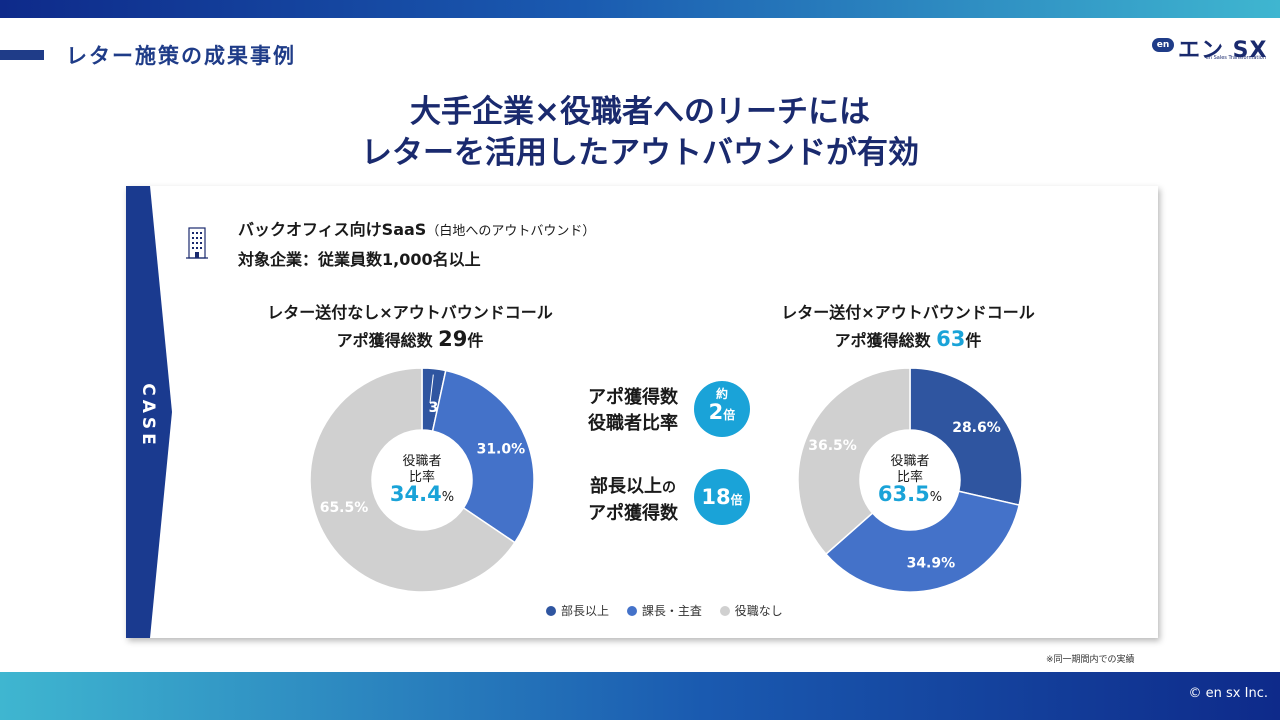  Describe the element at coordinates (181, 56) in the screenshot. I see `section-title: レター施策の成果事例` at that location.